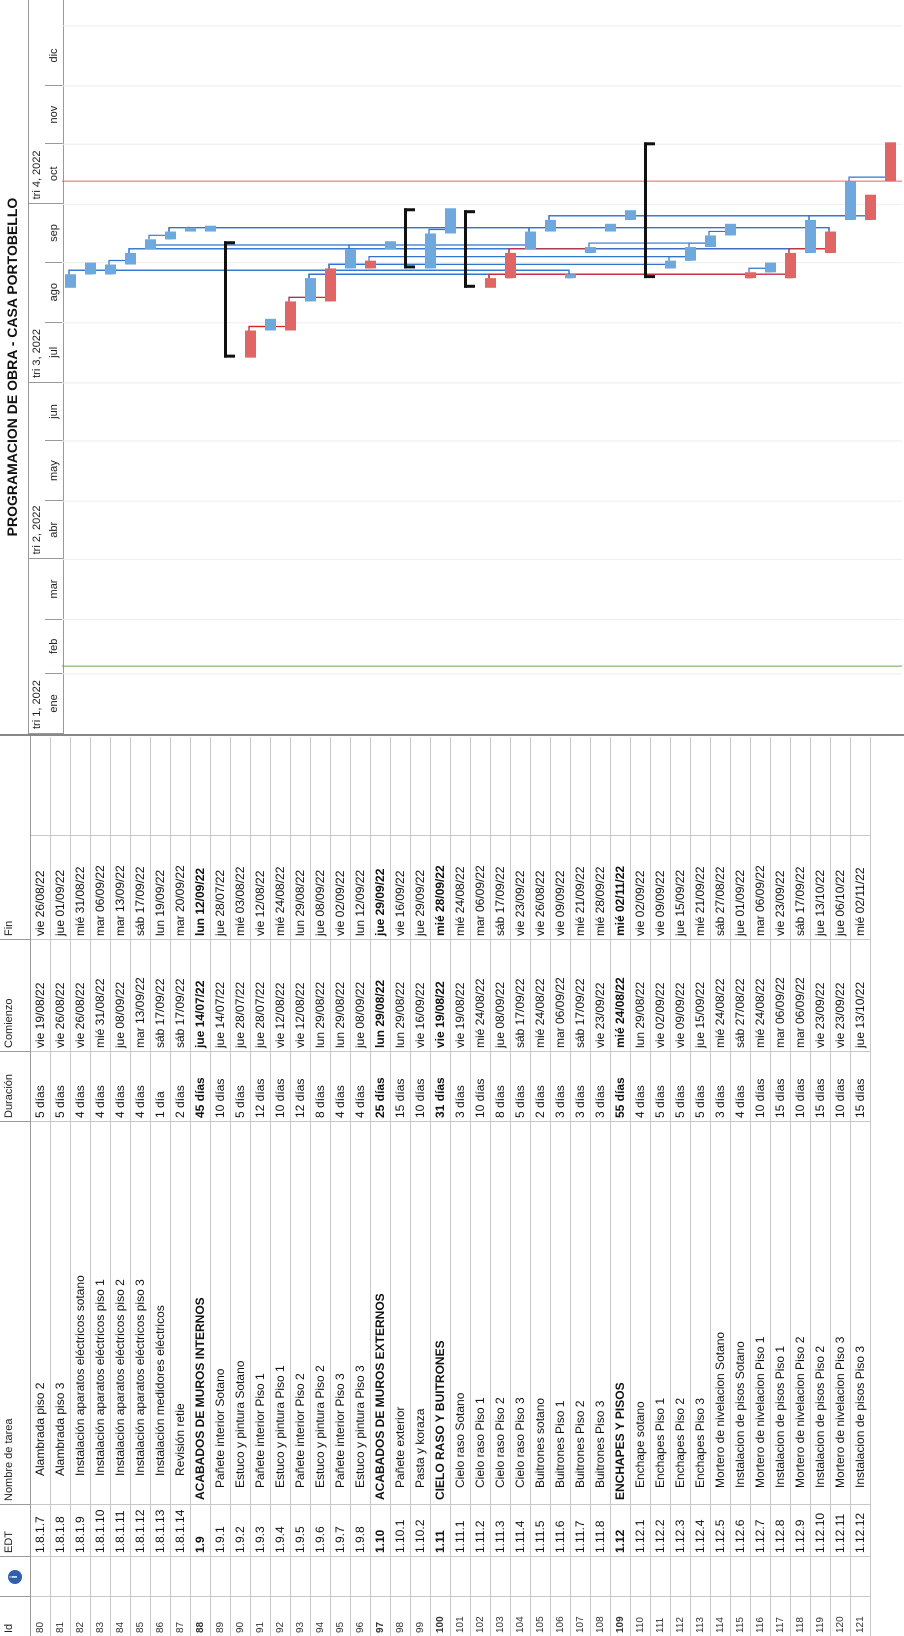 This screenshot has height=1636, width=904. I want to click on cell-id: 90, so click(240, 1616).